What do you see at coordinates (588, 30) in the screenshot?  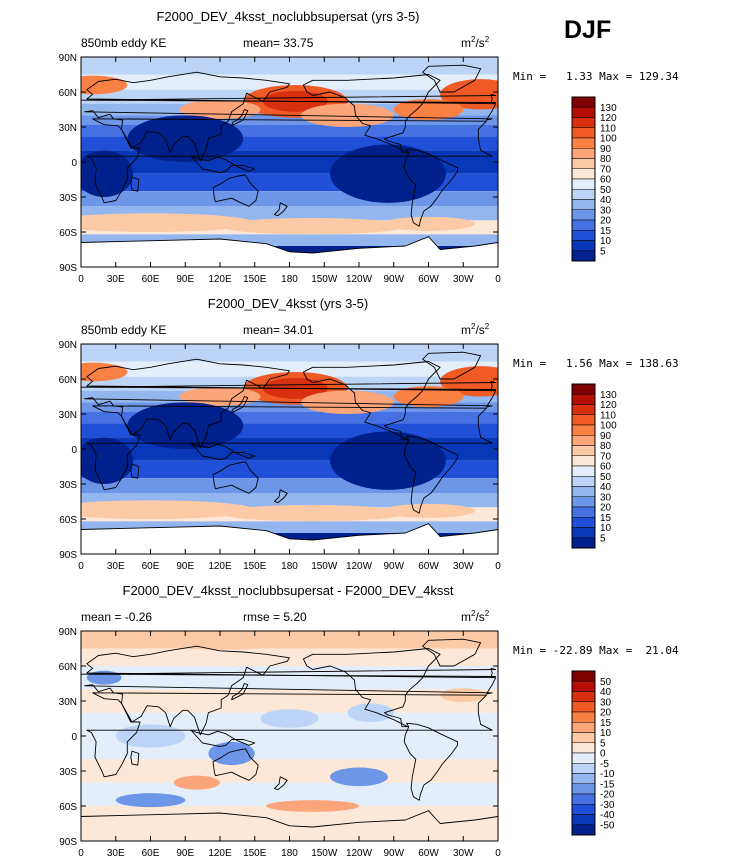 I see `season-label: DJF` at bounding box center [588, 30].